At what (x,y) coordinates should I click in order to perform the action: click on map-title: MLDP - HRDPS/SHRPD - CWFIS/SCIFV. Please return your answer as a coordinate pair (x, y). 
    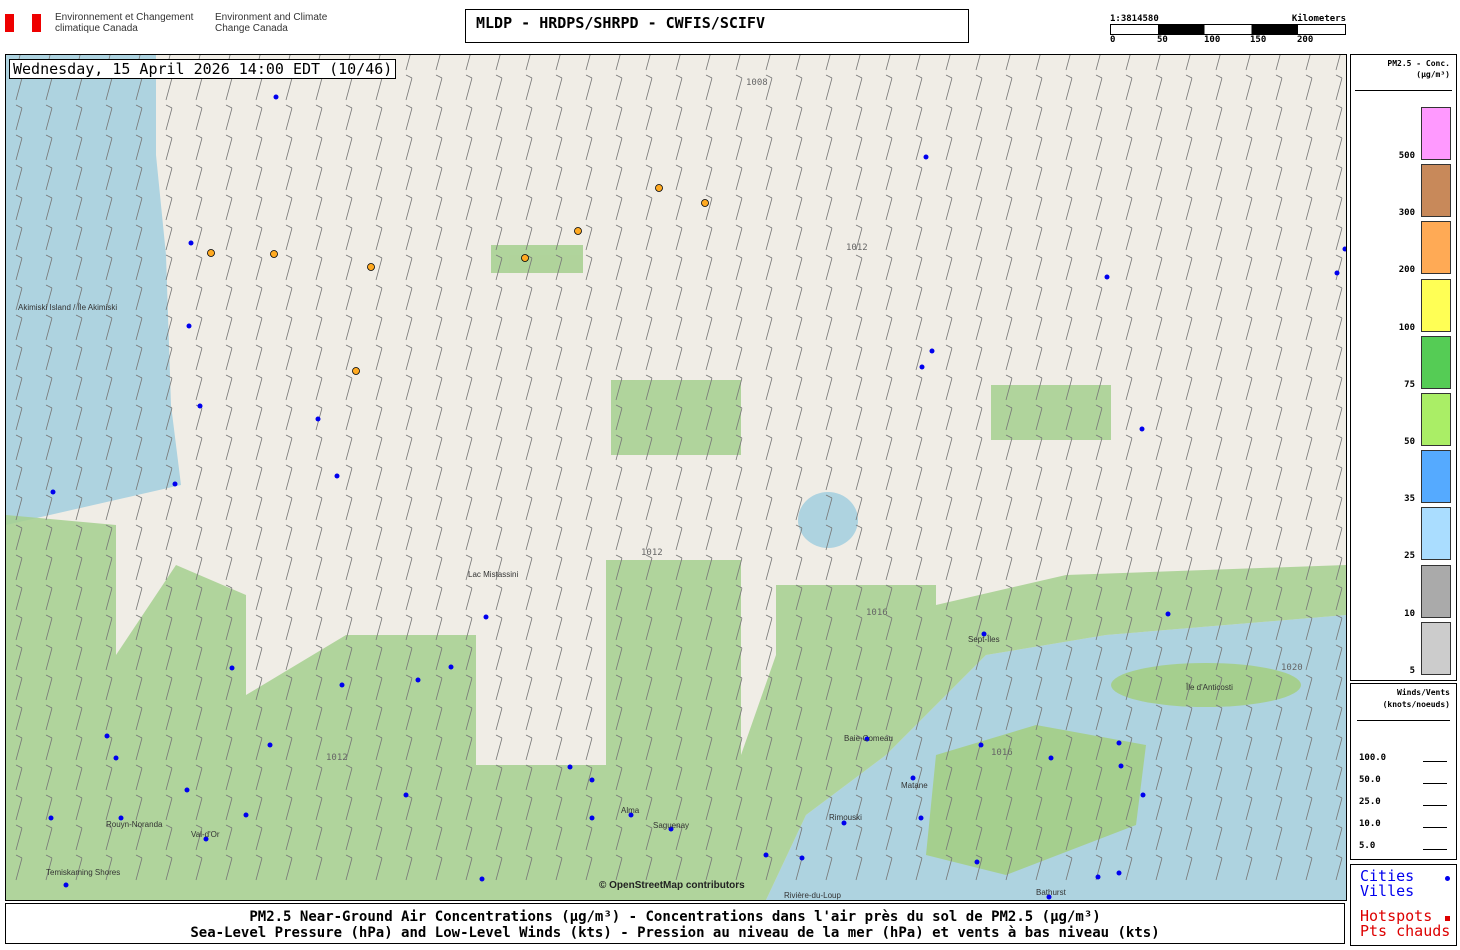
    Looking at the image, I should click on (717, 26).